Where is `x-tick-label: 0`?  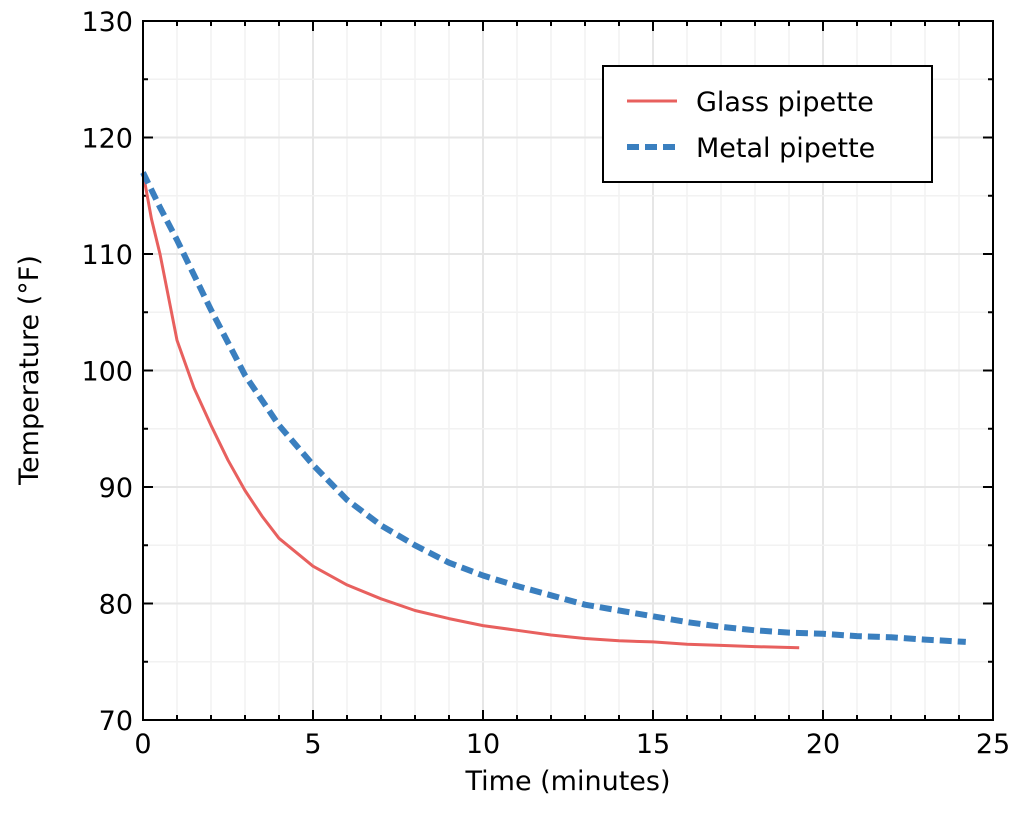 x-tick-label: 0 is located at coordinates (142, 744).